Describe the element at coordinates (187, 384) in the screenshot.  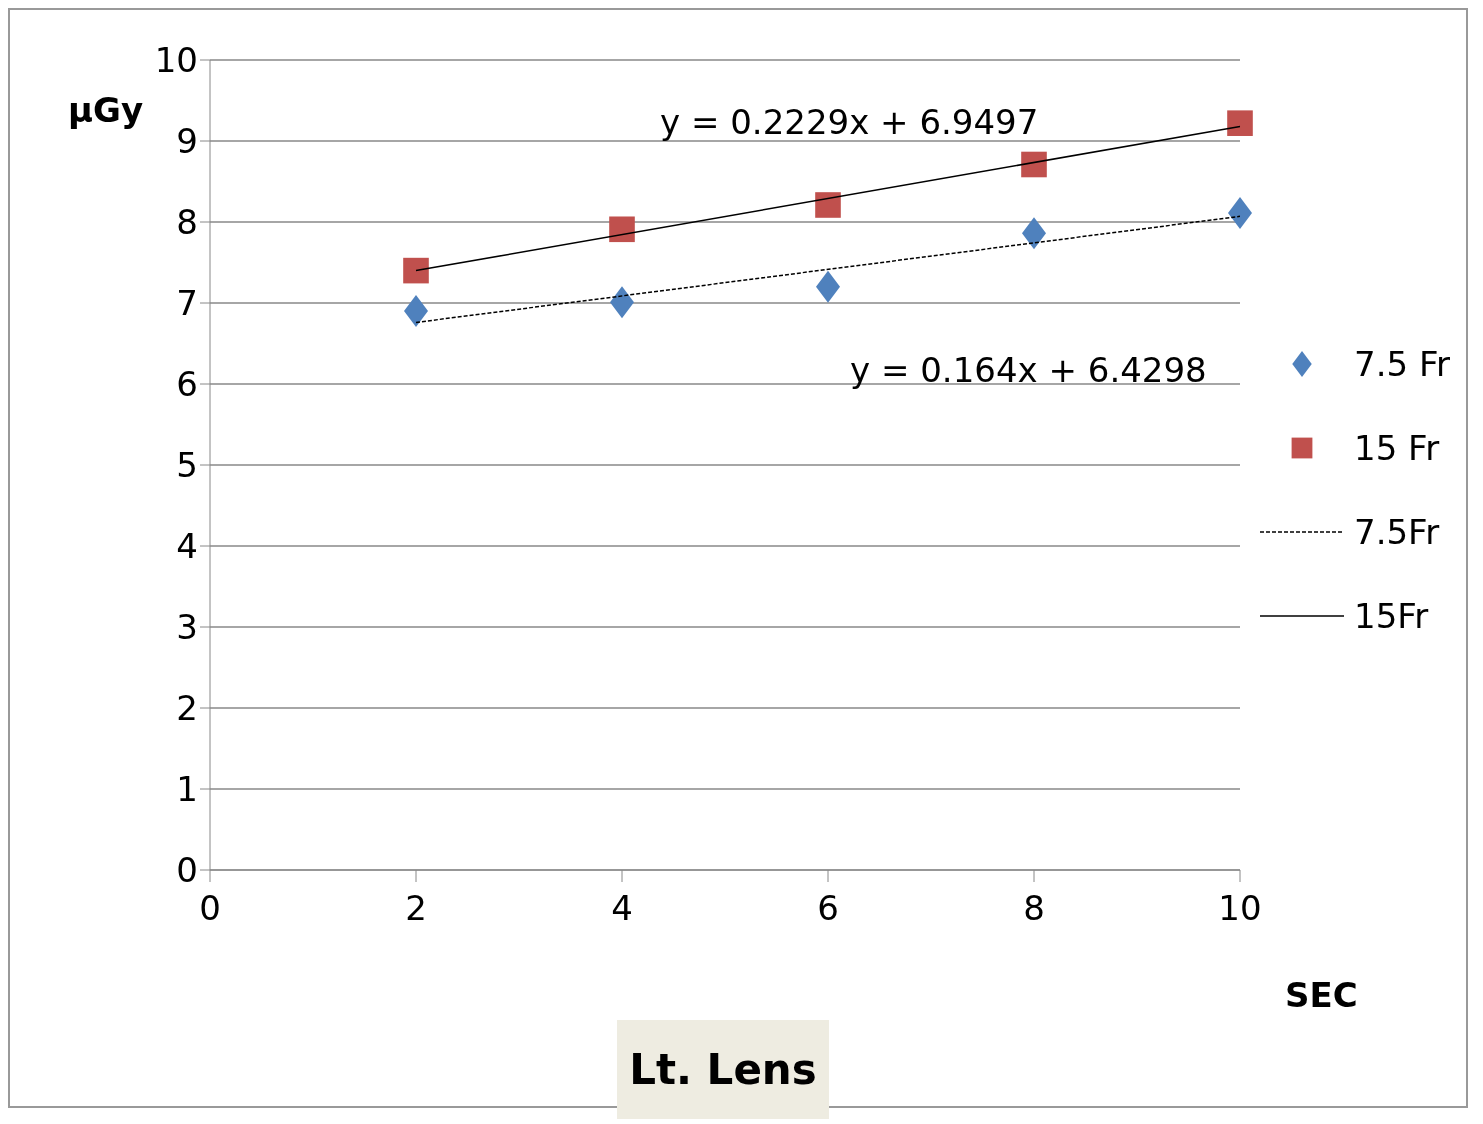
I see `y-tick-label: 6` at that location.